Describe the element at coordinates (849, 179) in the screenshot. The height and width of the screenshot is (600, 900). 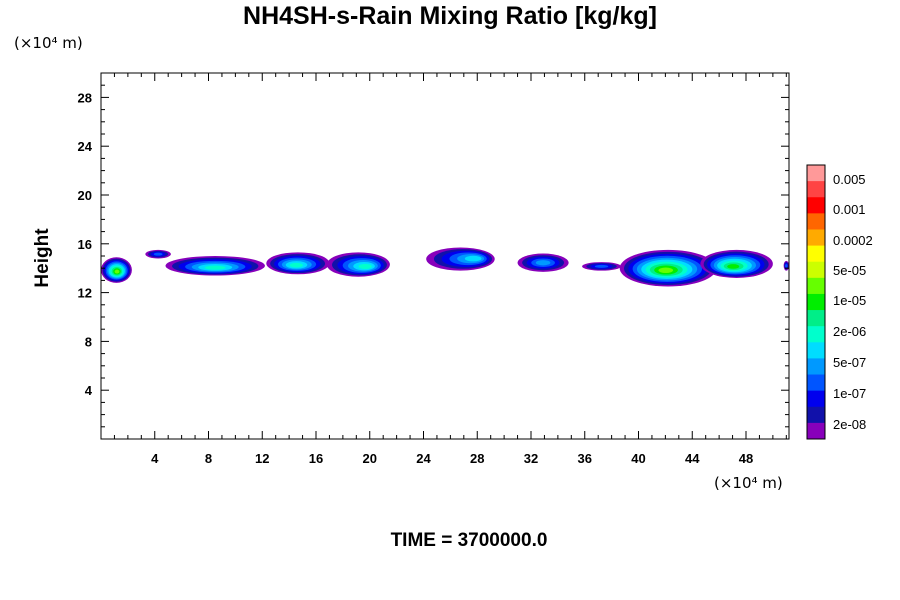
I see `colorbar-label: 0.005` at that location.